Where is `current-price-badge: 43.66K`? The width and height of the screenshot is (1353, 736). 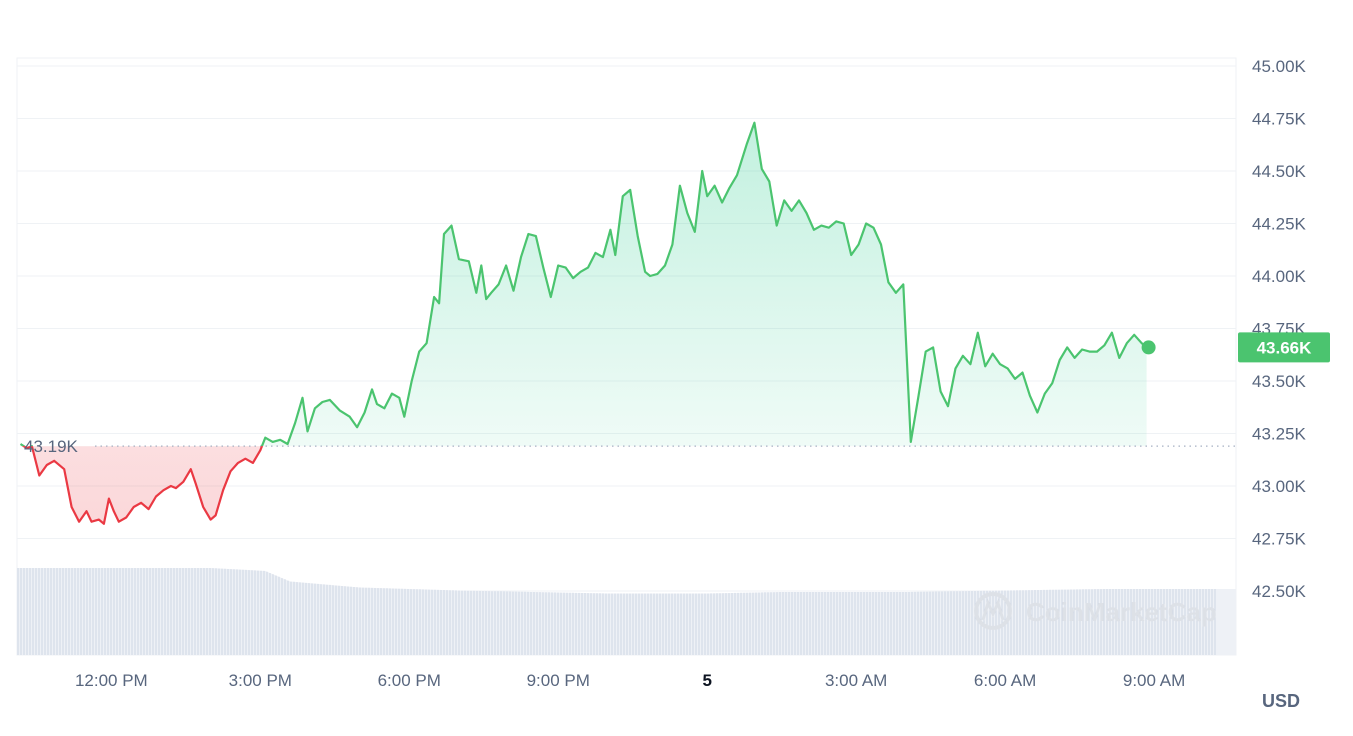
current-price-badge: 43.66K is located at coordinates (1284, 347).